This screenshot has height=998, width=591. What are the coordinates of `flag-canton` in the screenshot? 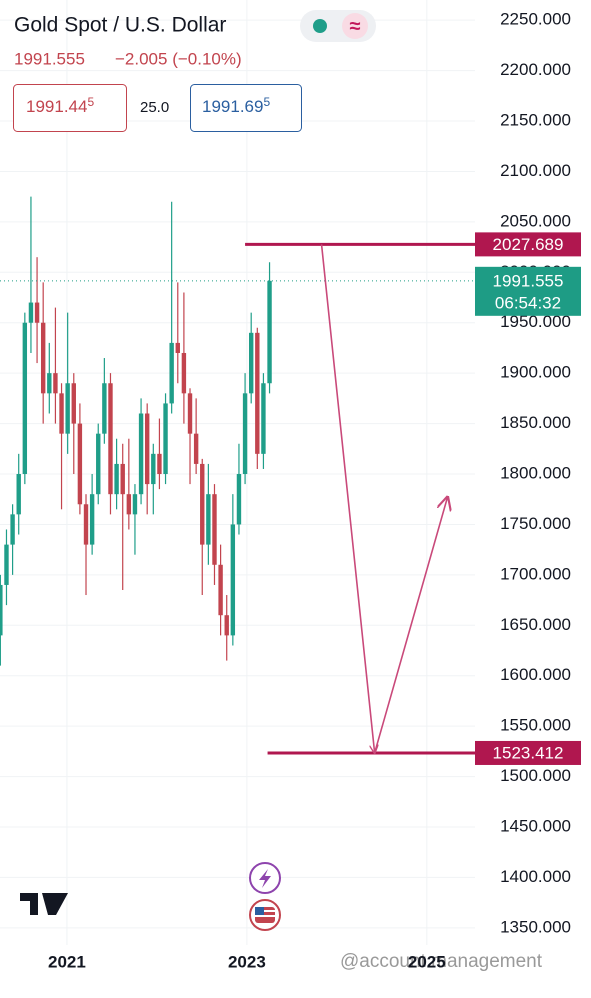 It's located at (259, 911).